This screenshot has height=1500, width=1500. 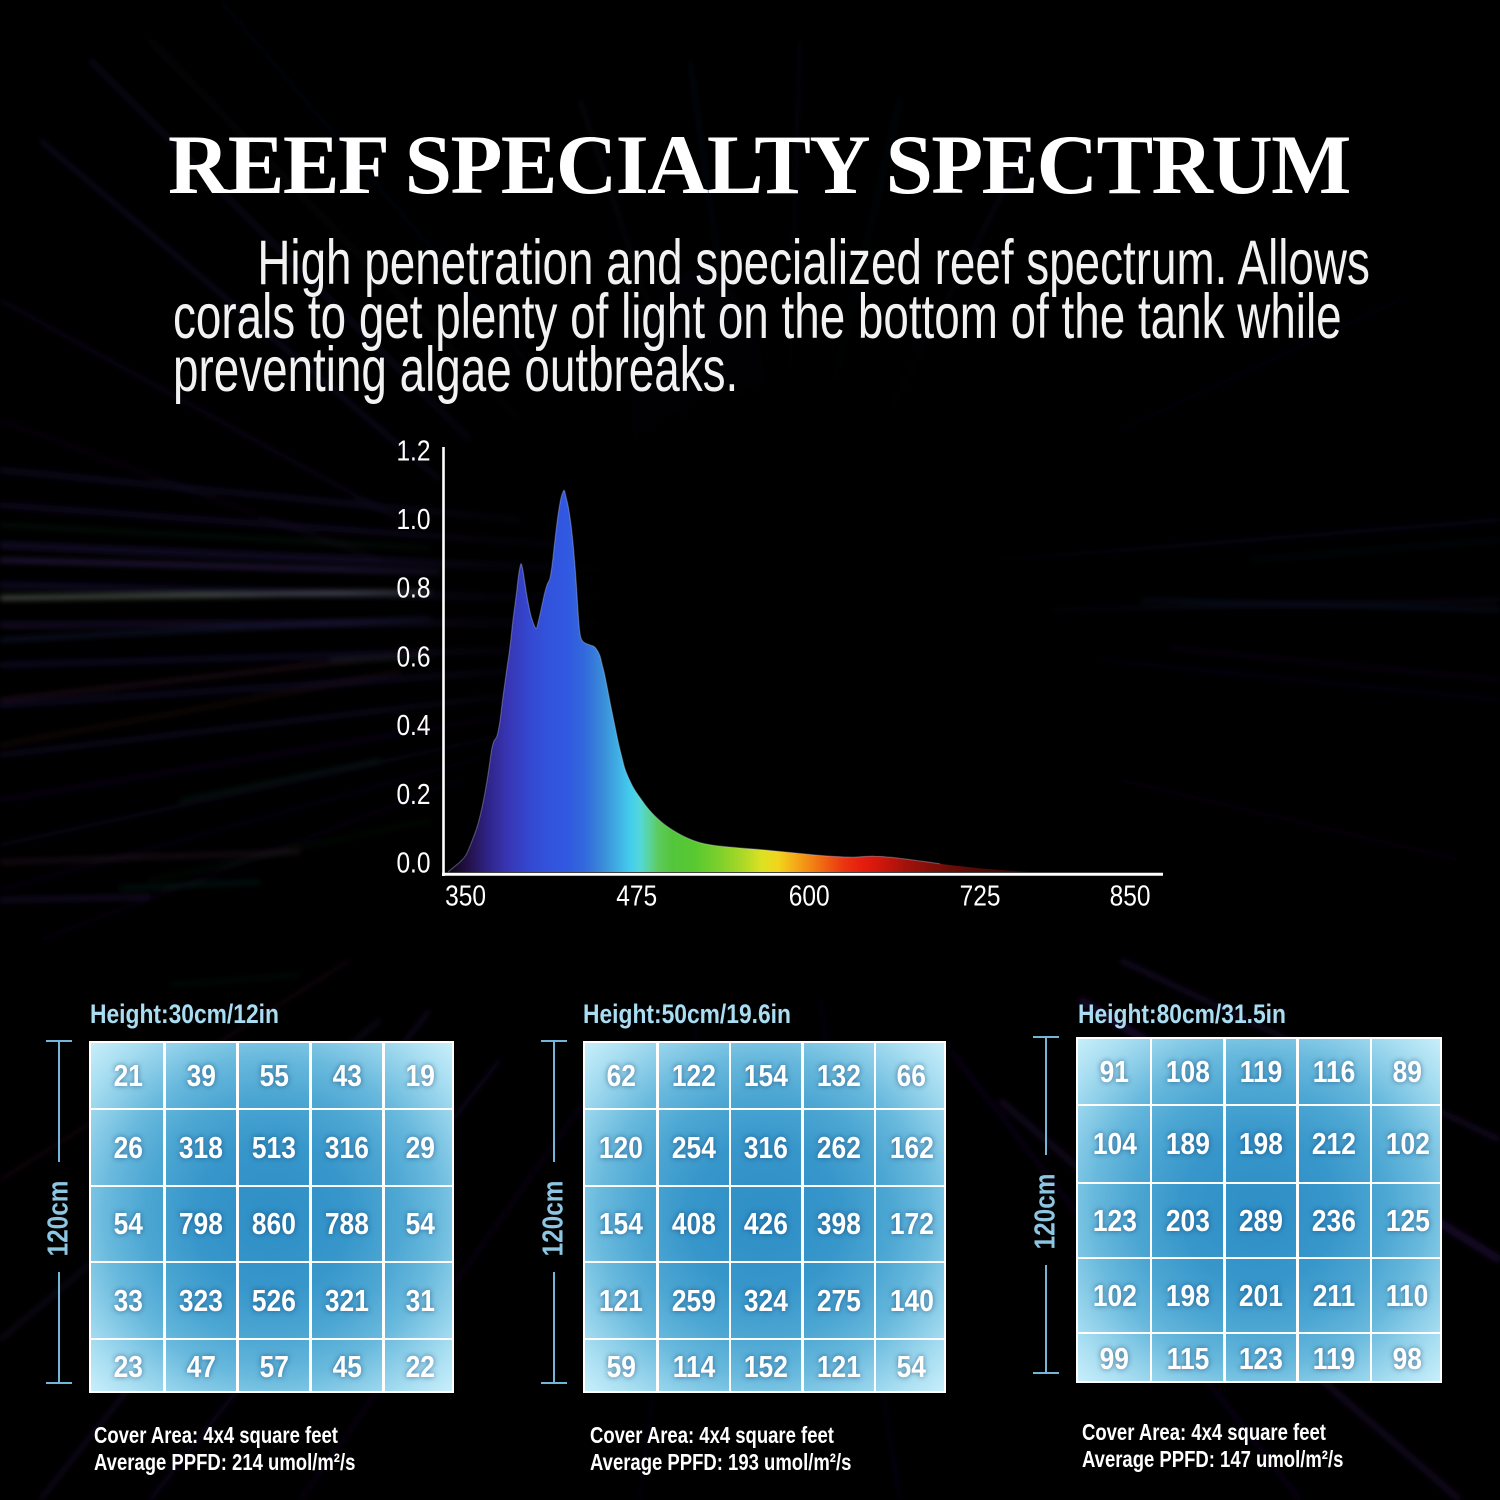 I want to click on svg-text: 350, so click(x=465, y=896).